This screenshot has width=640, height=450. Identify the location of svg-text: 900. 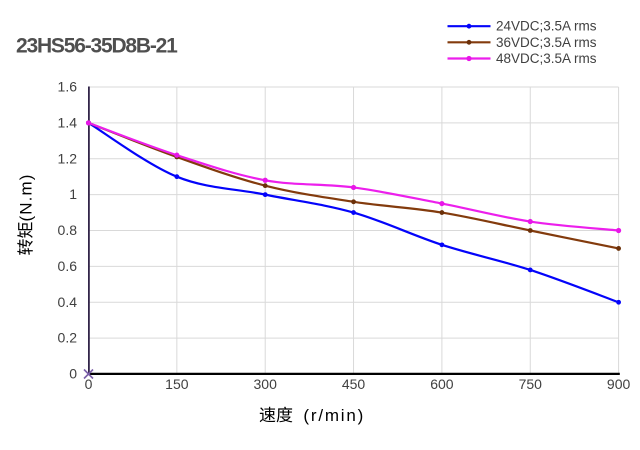
(619, 384).